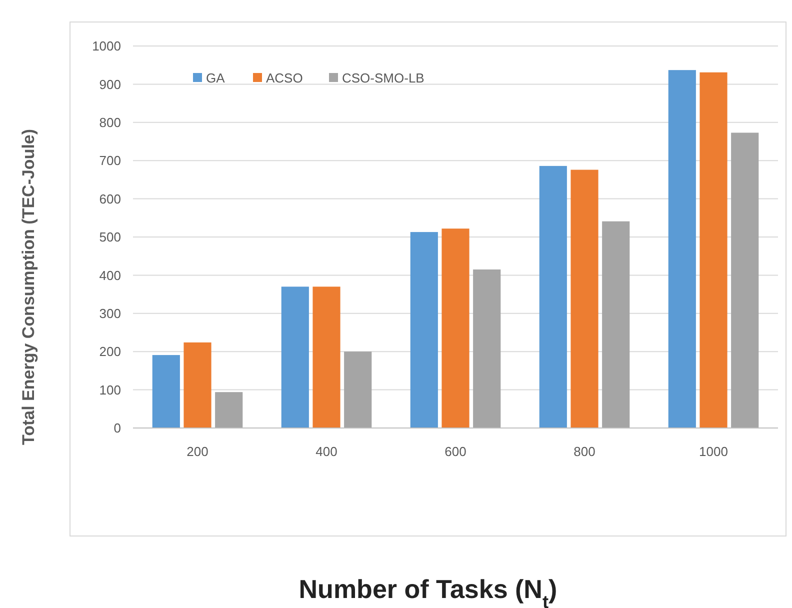 This screenshot has height=608, width=792. What do you see at coordinates (197, 451) in the screenshot?
I see `x-tick-label: 200` at bounding box center [197, 451].